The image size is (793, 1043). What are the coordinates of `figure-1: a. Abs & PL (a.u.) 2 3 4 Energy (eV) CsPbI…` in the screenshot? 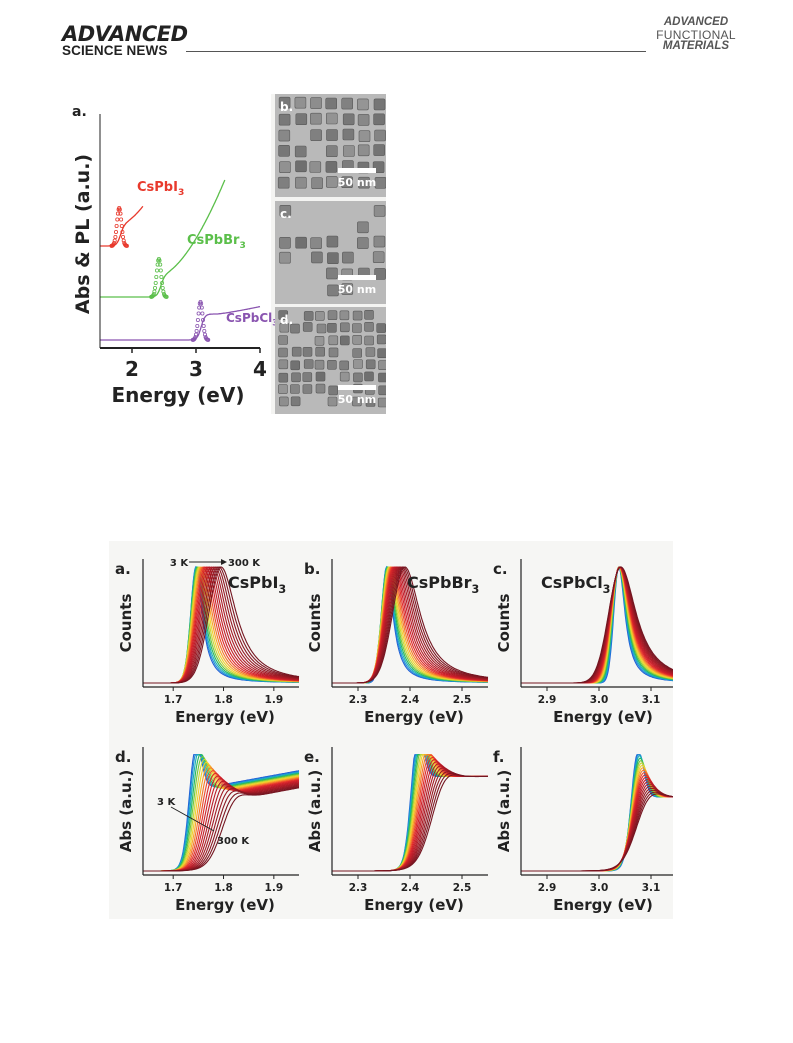 It's located at (226, 254).